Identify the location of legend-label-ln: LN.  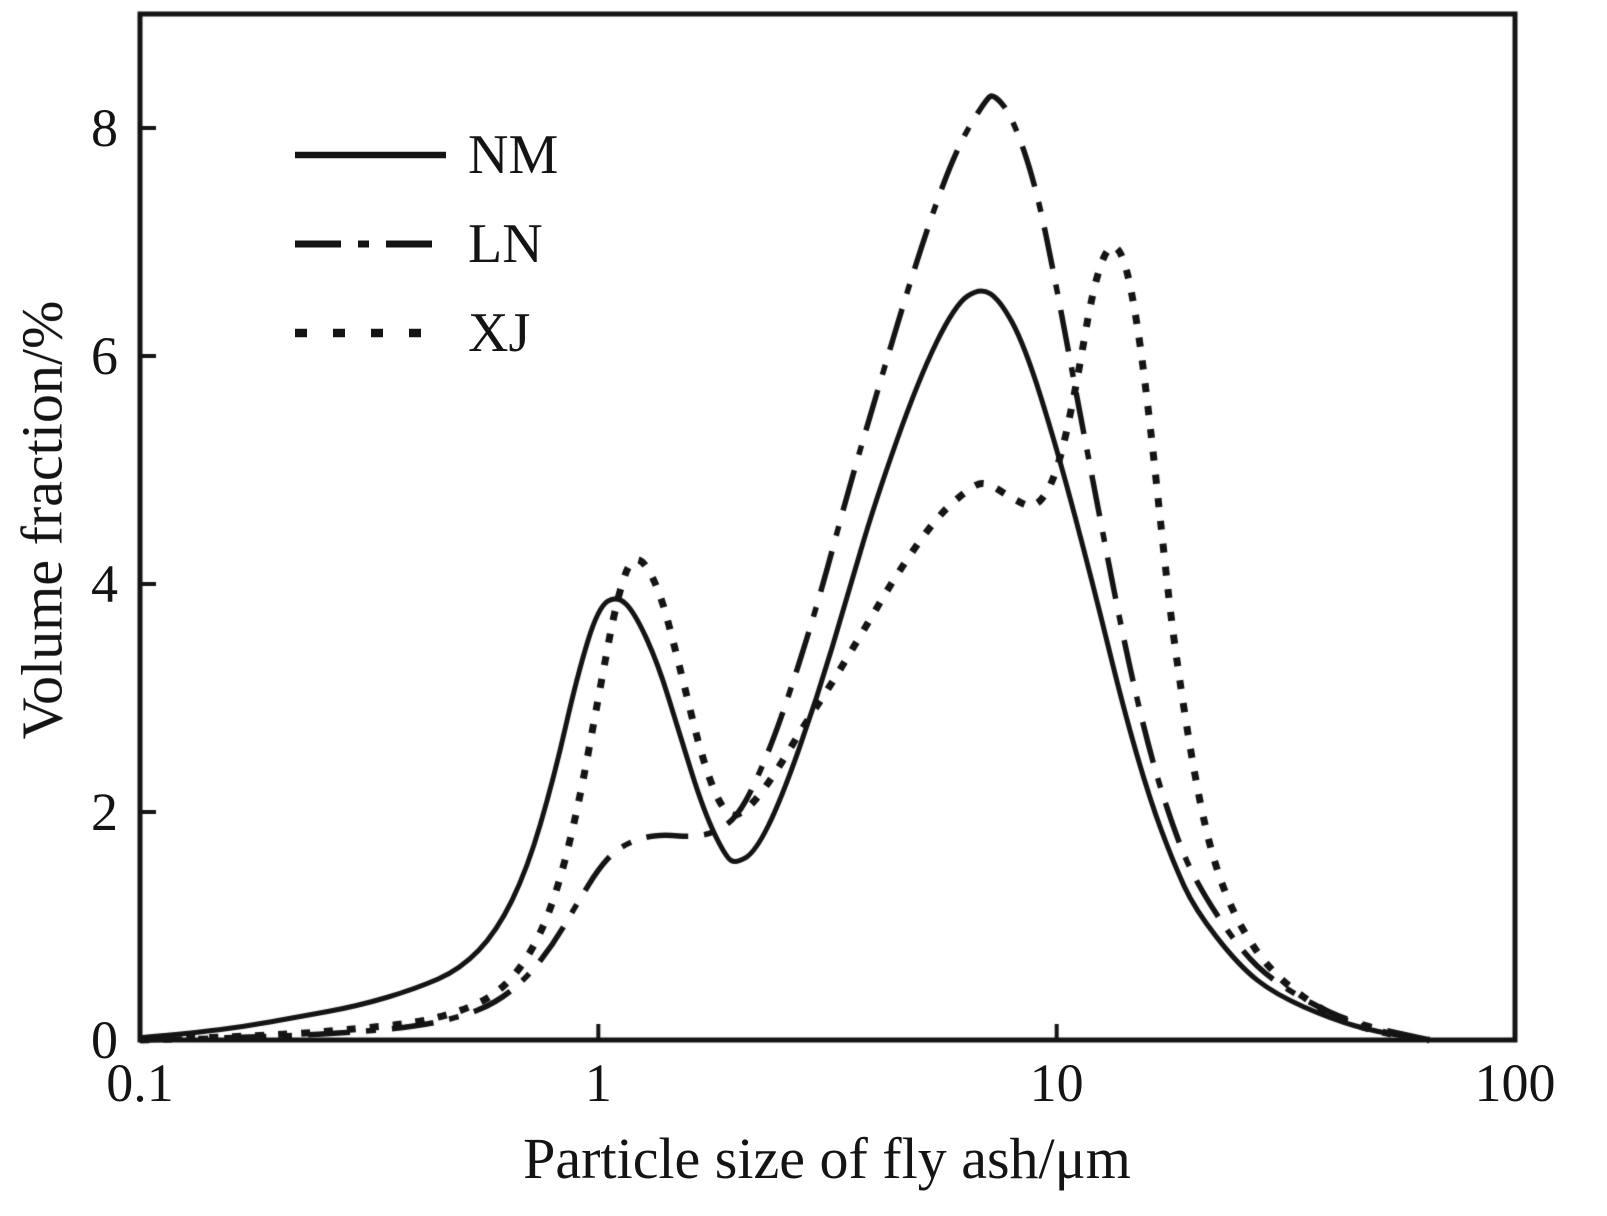
(505, 243).